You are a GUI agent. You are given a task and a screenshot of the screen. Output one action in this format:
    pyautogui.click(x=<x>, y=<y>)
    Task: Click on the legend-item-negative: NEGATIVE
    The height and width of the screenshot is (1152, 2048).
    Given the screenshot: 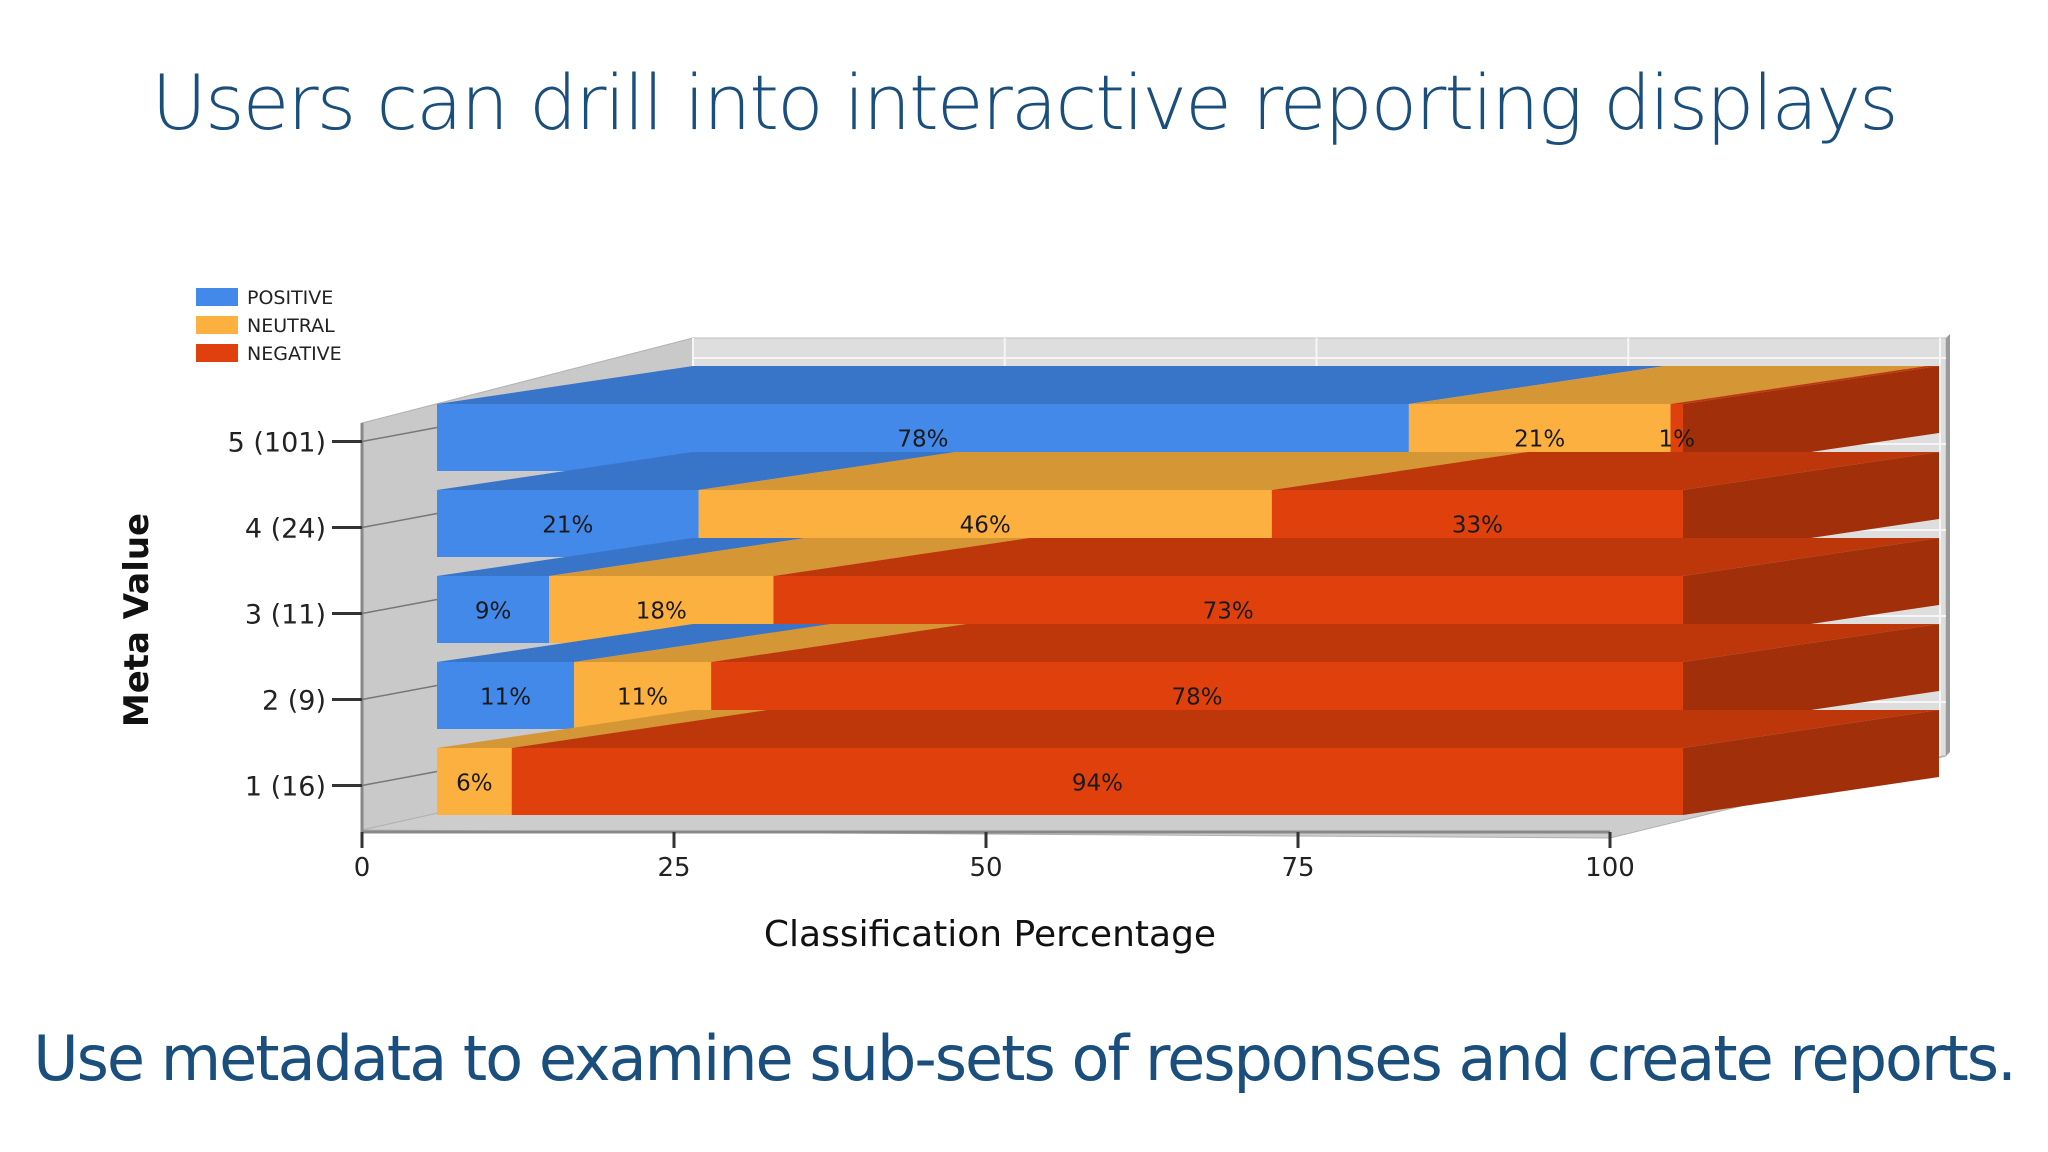 What is the action you would take?
    pyautogui.click(x=269, y=354)
    